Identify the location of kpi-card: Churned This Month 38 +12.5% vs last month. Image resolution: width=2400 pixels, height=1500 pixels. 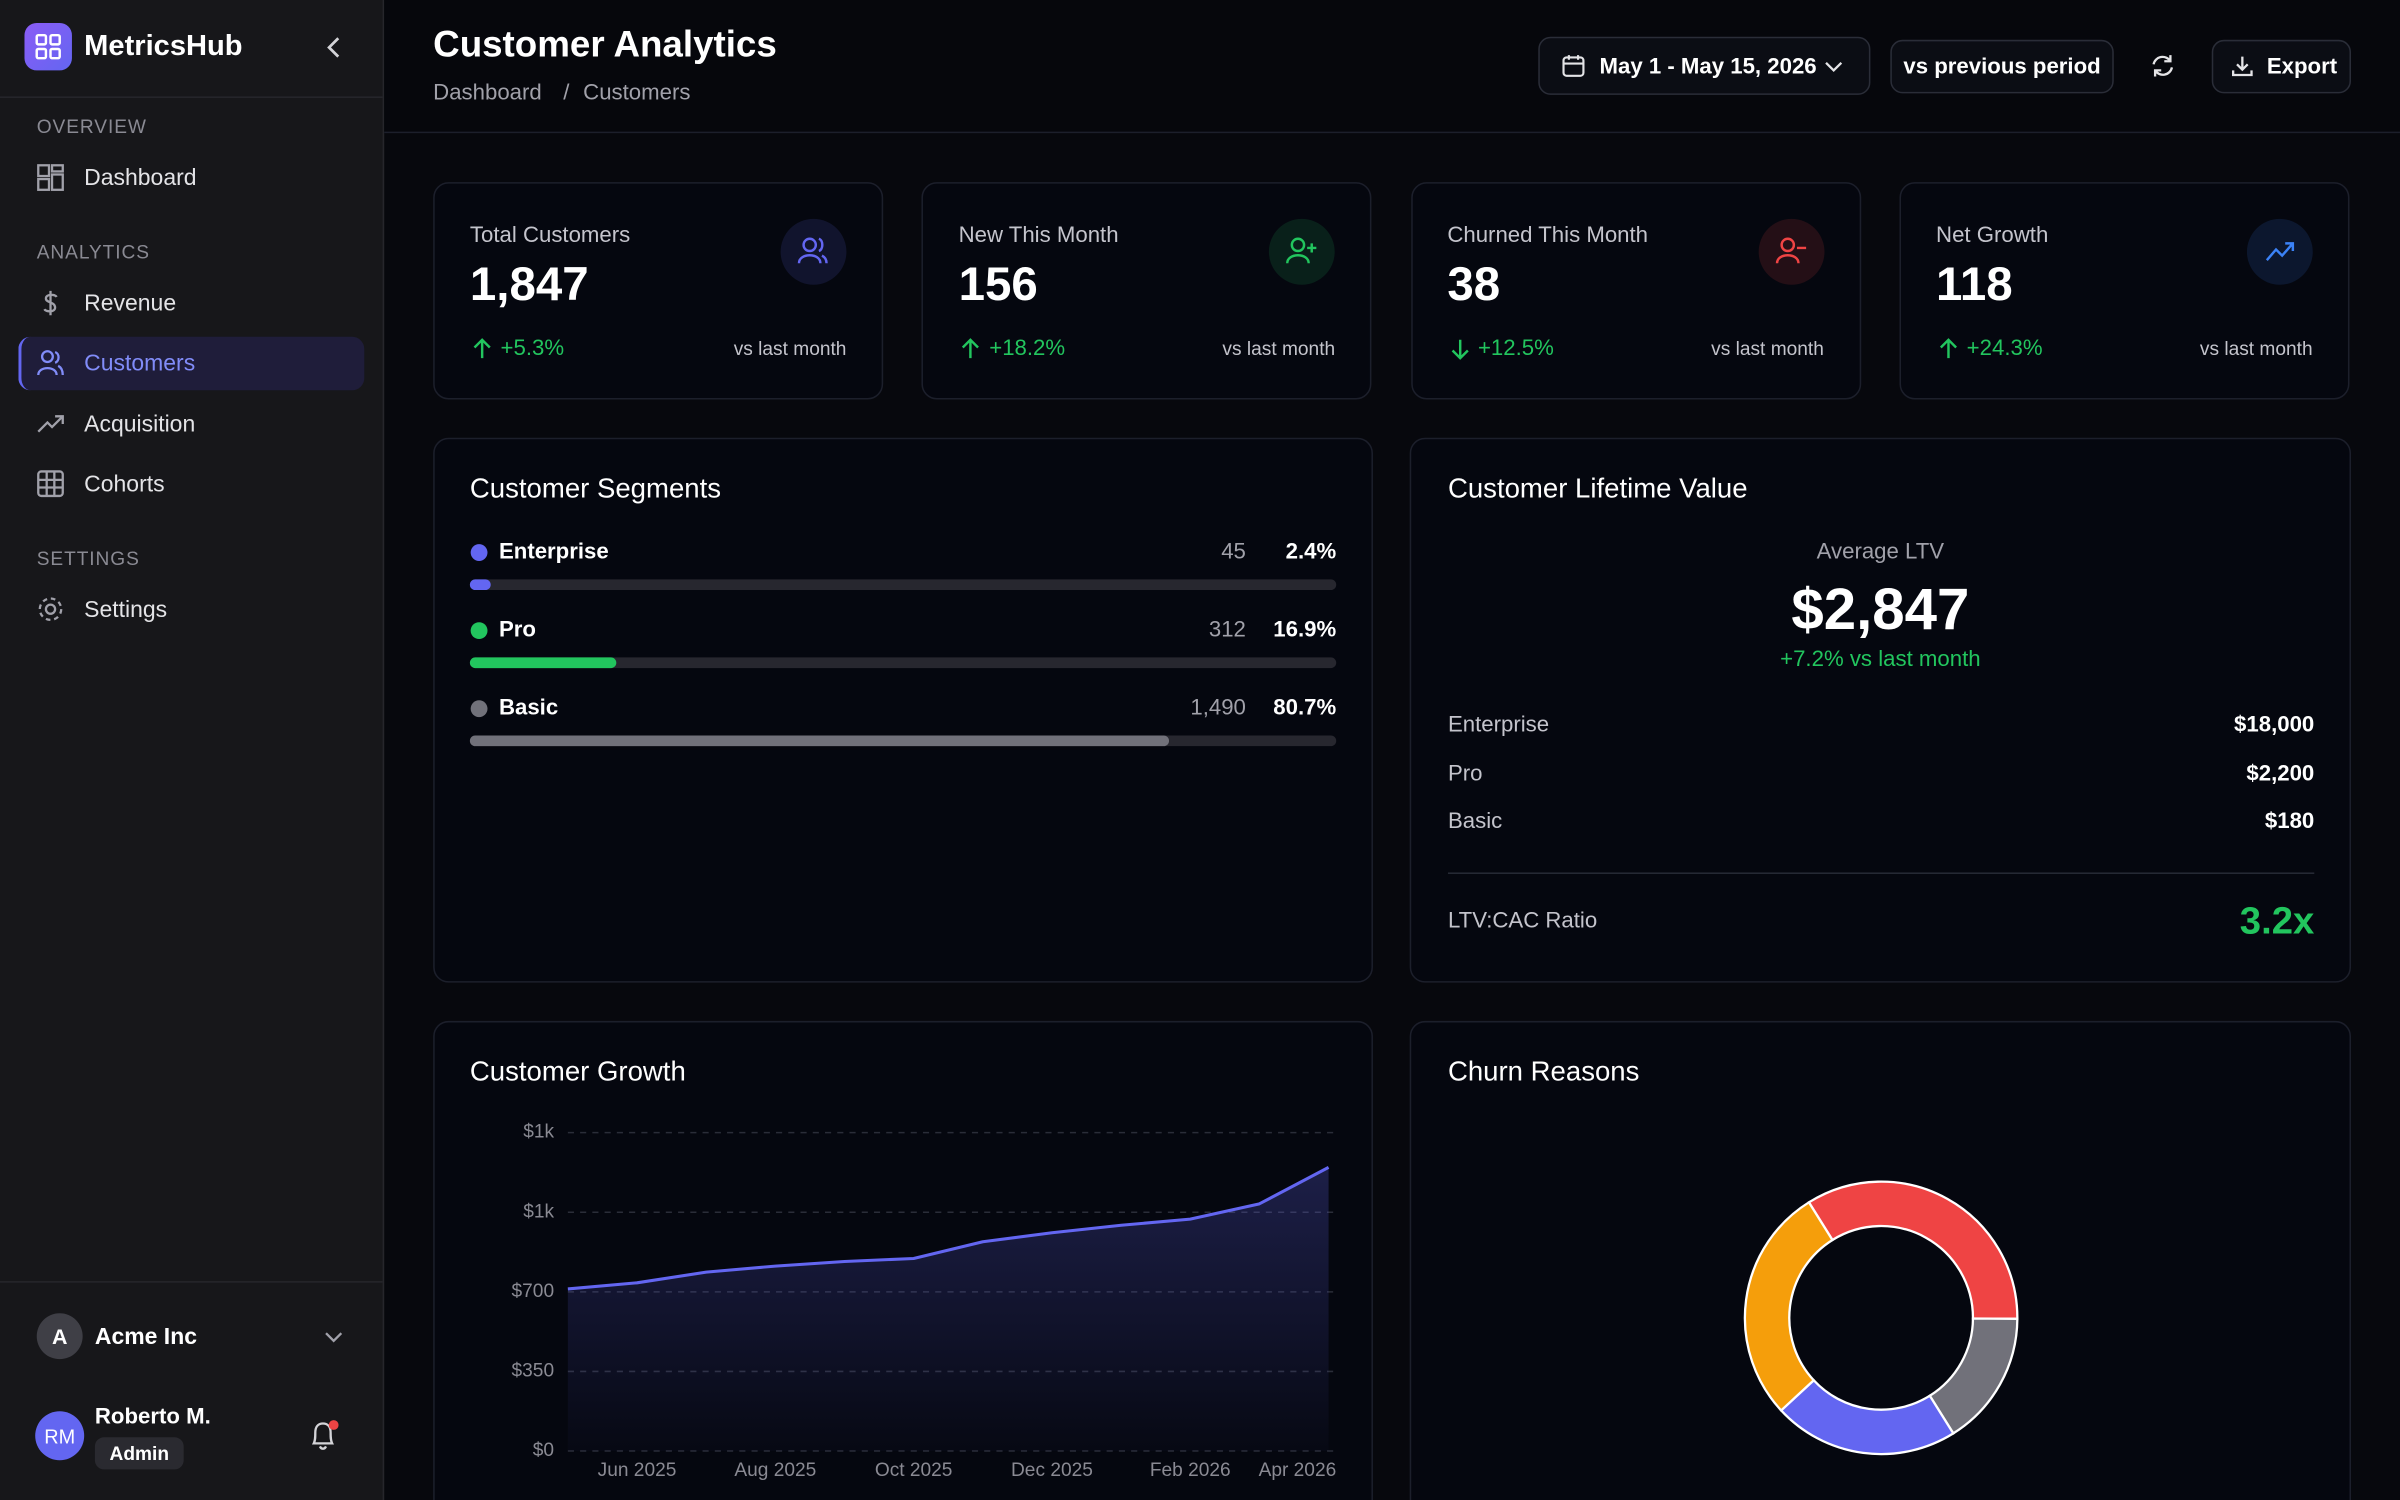
(1635, 291).